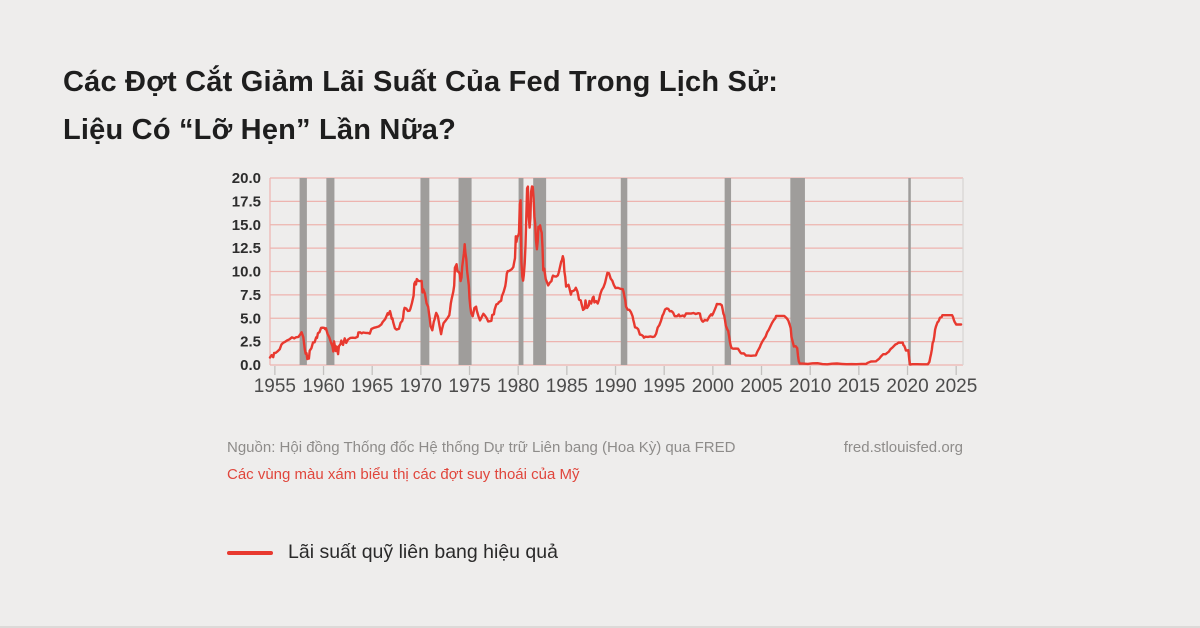 The height and width of the screenshot is (628, 1200). I want to click on svg-text: 1960, so click(323, 386).